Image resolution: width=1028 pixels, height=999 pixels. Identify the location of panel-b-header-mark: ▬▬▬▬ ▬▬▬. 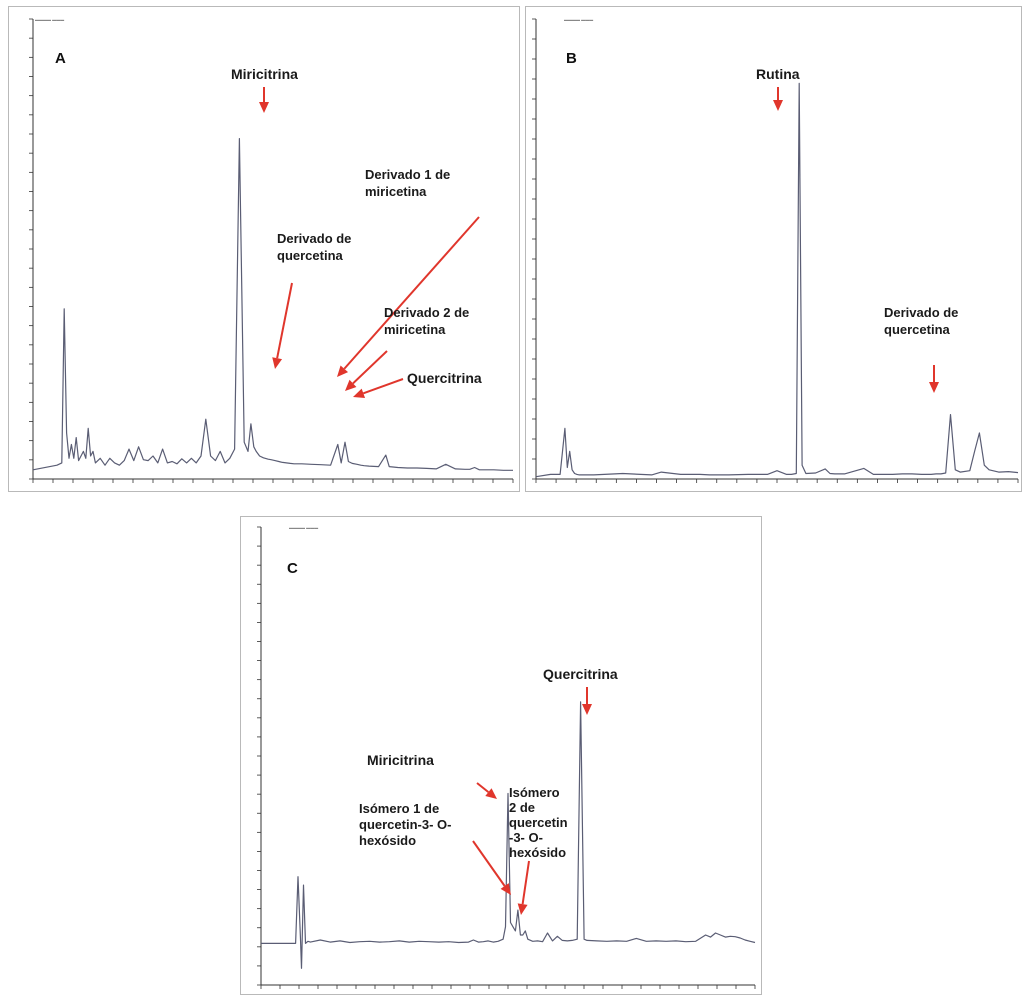
(578, 19).